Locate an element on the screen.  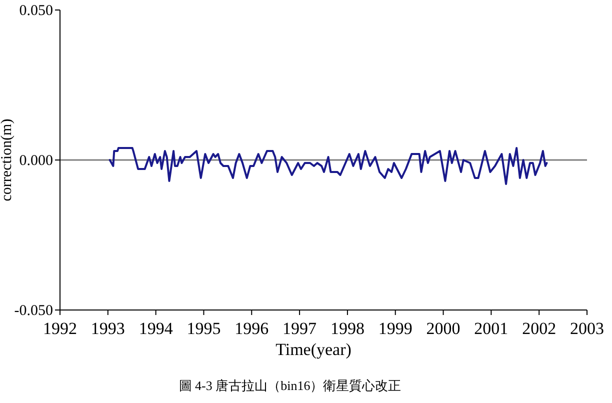
y-tick-label: -0.050 is located at coordinates (33, 311).